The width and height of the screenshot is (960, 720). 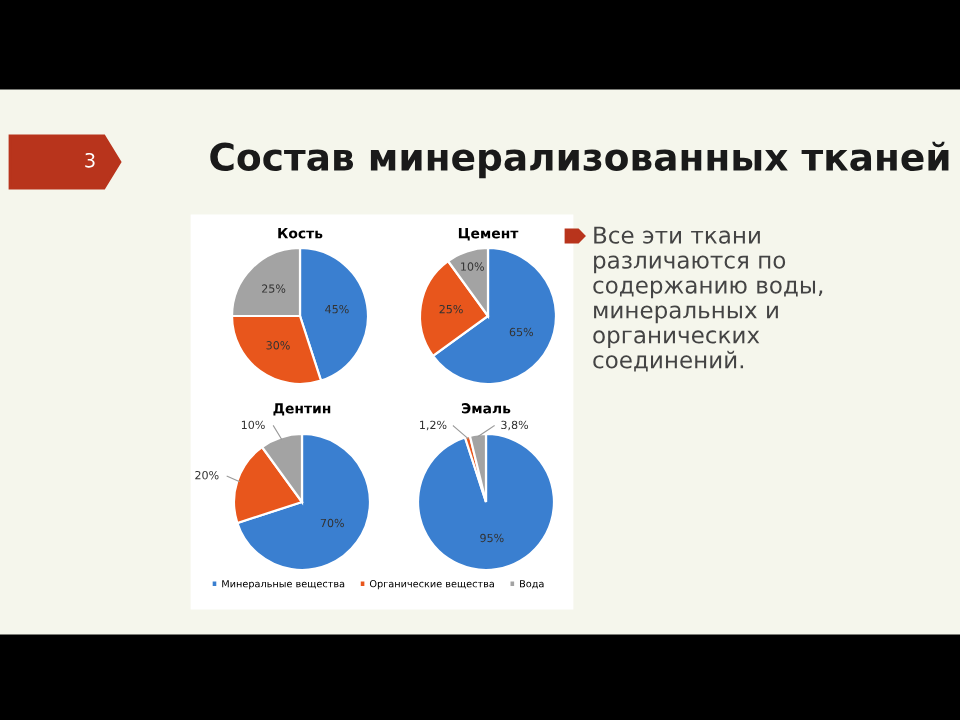 I want to click on text: 3, so click(x=90, y=160).